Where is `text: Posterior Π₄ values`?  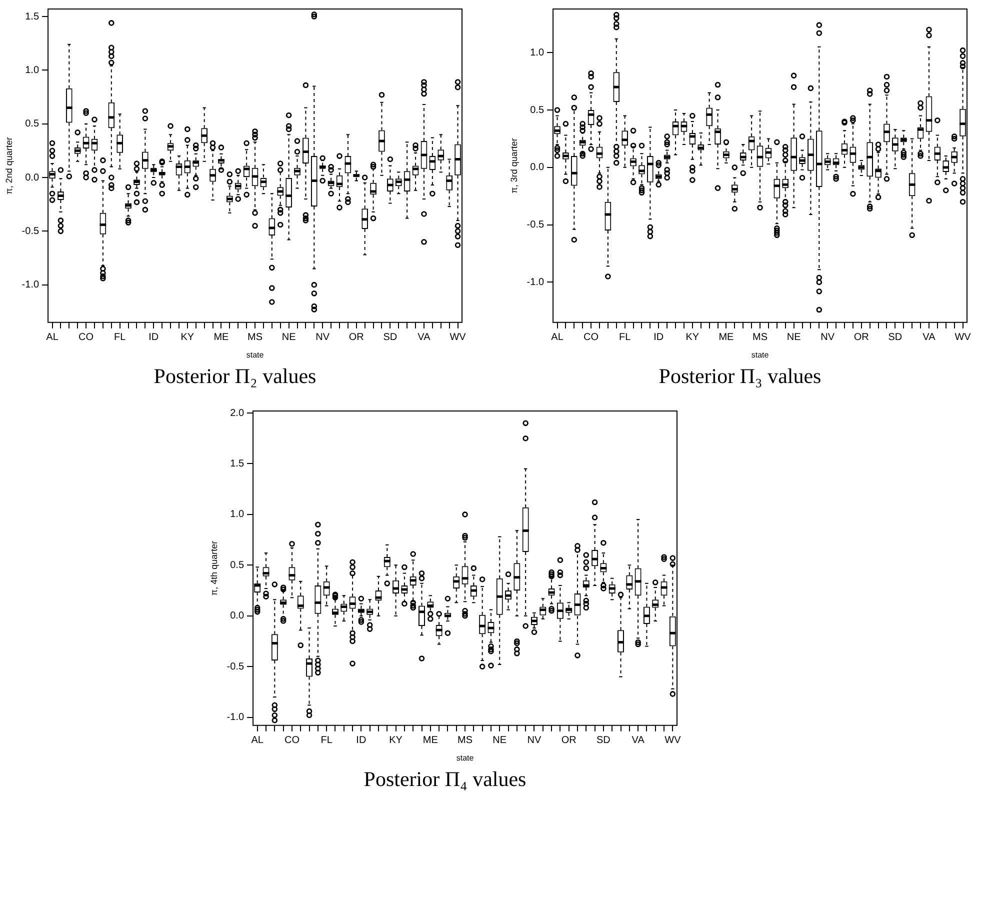
text: Posterior Π₄ values is located at coordinates (445, 779).